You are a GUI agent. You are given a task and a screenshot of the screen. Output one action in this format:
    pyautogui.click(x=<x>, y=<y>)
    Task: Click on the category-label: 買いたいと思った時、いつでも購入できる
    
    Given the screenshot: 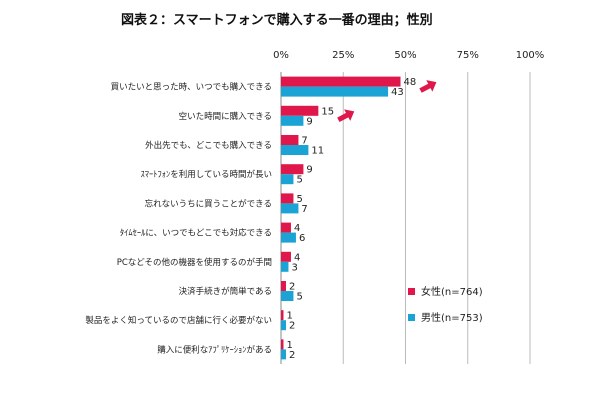 What is the action you would take?
    pyautogui.click(x=191, y=87)
    